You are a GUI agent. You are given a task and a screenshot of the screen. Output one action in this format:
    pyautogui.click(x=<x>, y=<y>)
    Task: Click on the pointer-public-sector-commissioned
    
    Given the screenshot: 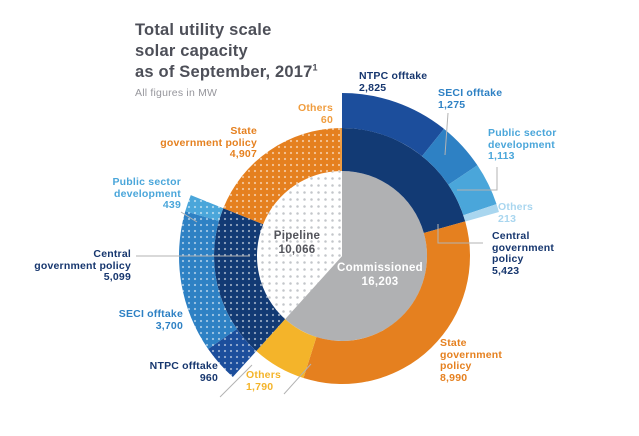 What is the action you would take?
    pyautogui.click(x=477, y=179)
    